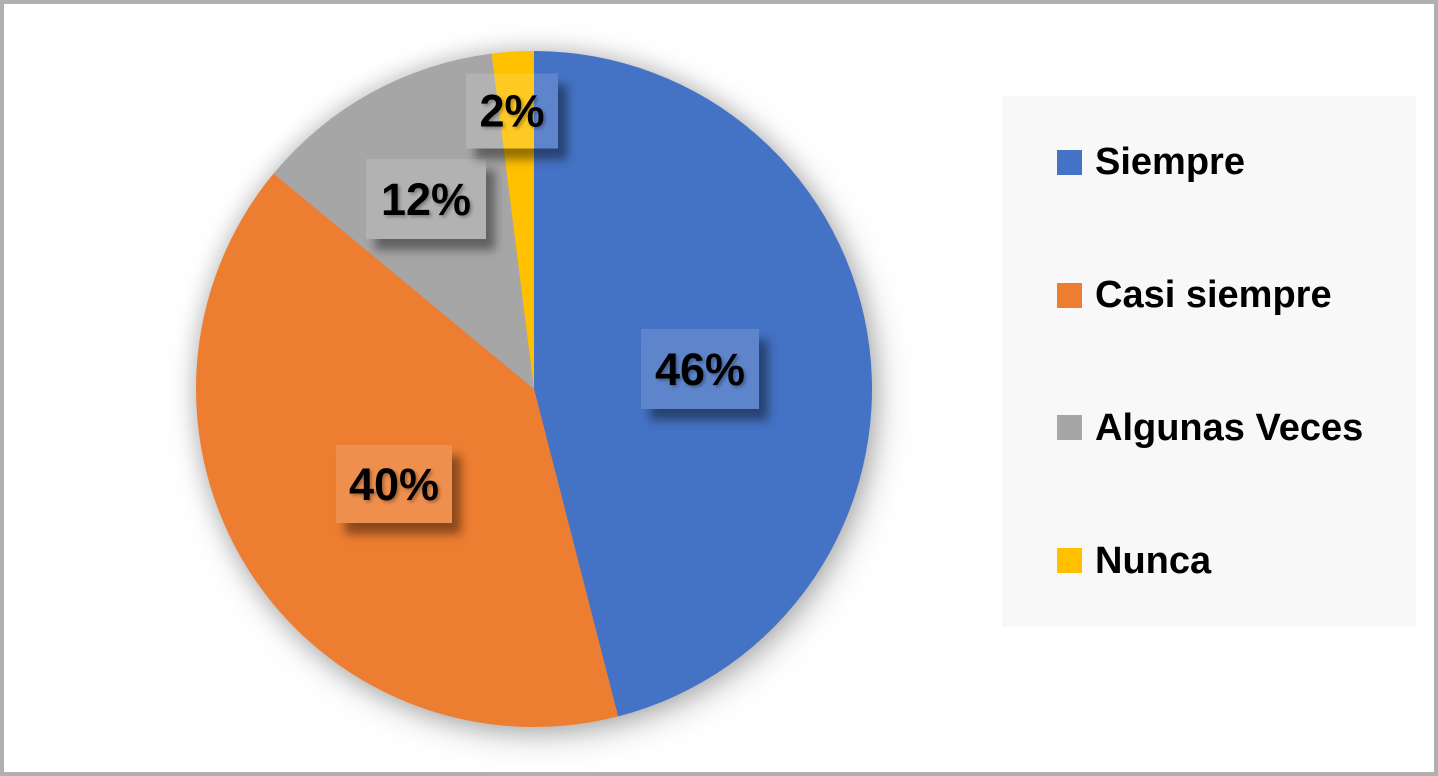  I want to click on data-label-nunca: 2%, so click(512, 111).